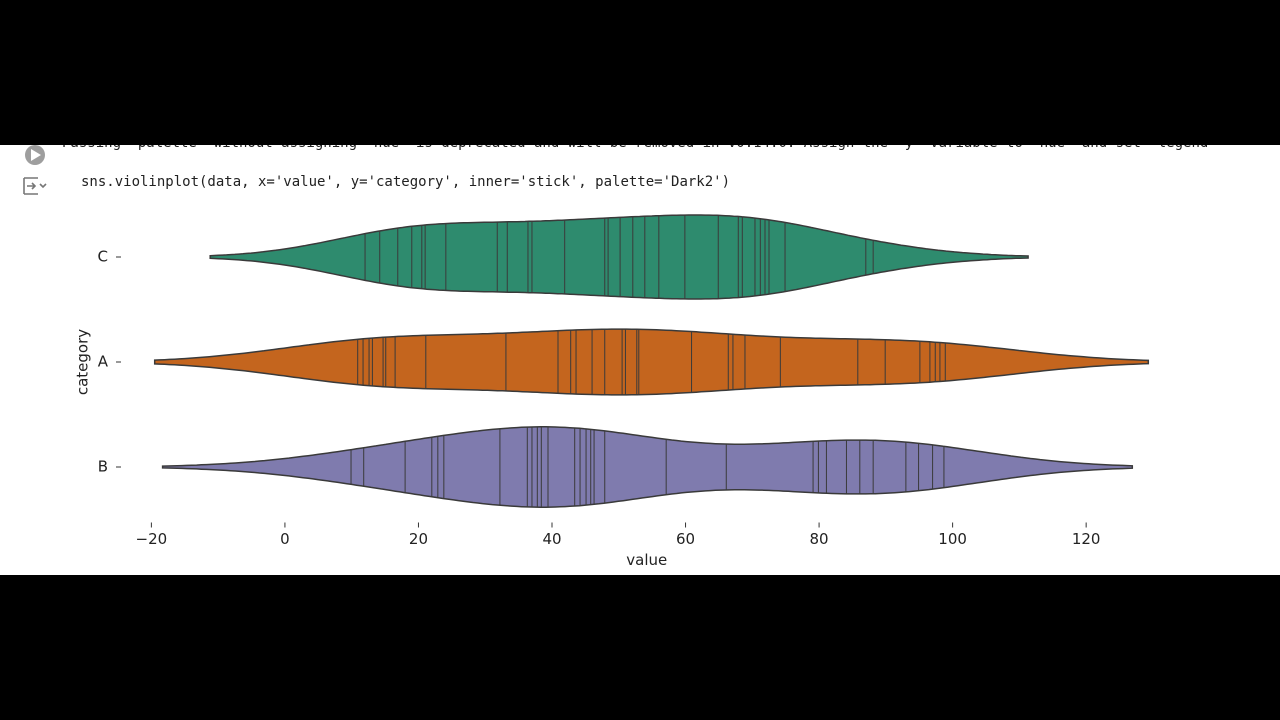 The height and width of the screenshot is (720, 1280). What do you see at coordinates (551, 539) in the screenshot?
I see `x-tick-label: 40` at bounding box center [551, 539].